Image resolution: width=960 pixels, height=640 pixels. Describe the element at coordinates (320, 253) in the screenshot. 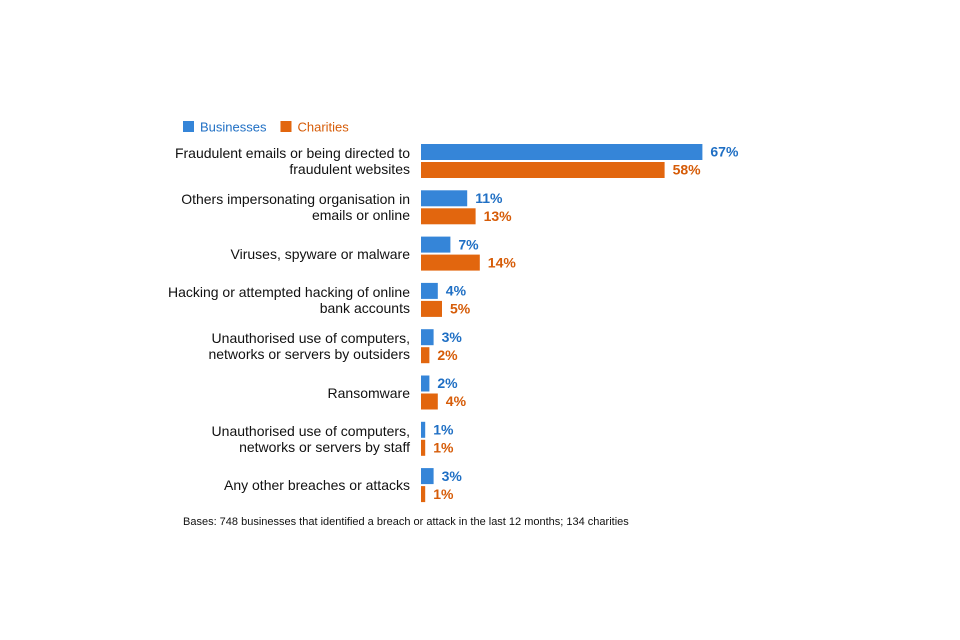

I see `category-label: Viruses, spyware or malware` at that location.